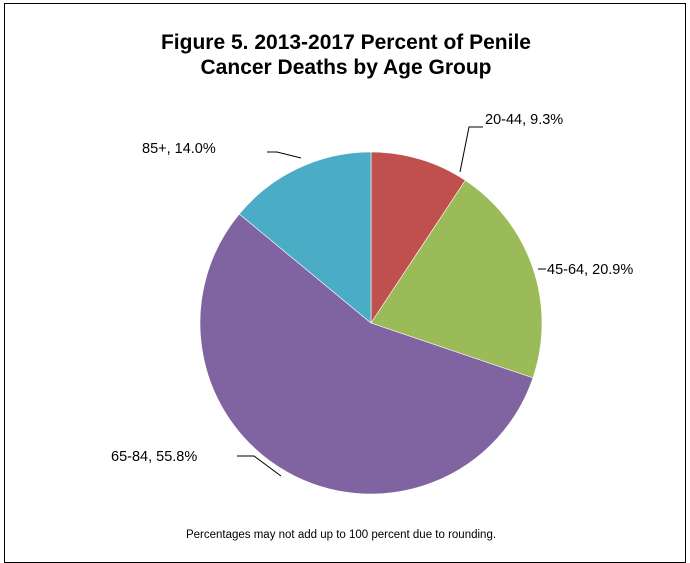 This screenshot has height=563, width=690. Describe the element at coordinates (346, 67) in the screenshot. I see `chart-title-line-2: Cancer Deaths by Age Group` at that location.